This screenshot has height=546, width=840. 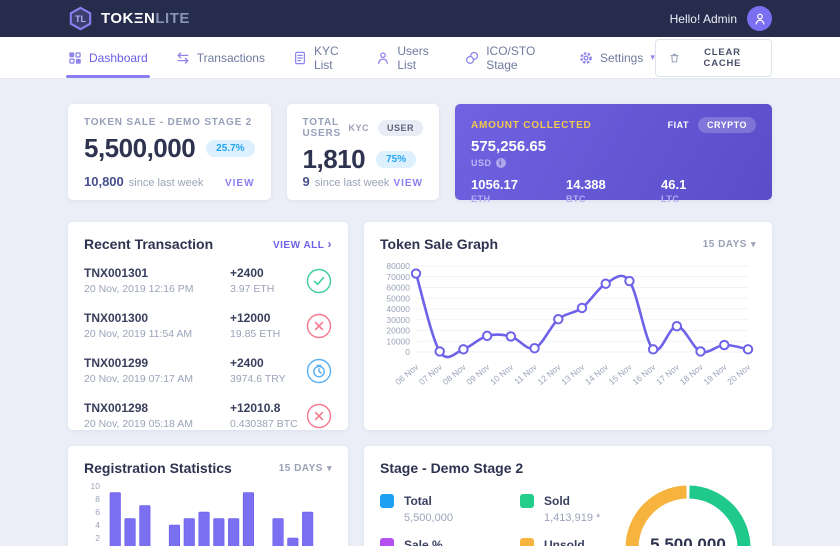 I want to click on clear-cache-button: CLEAR CACHE, so click(x=713, y=57).